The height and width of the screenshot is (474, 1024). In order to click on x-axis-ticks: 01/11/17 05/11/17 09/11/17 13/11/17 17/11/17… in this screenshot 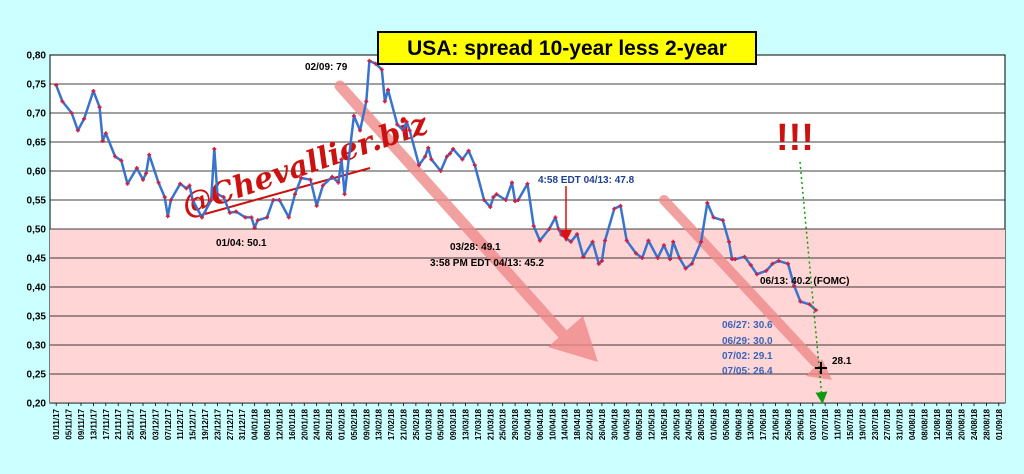, I will do `click(528, 421)`.